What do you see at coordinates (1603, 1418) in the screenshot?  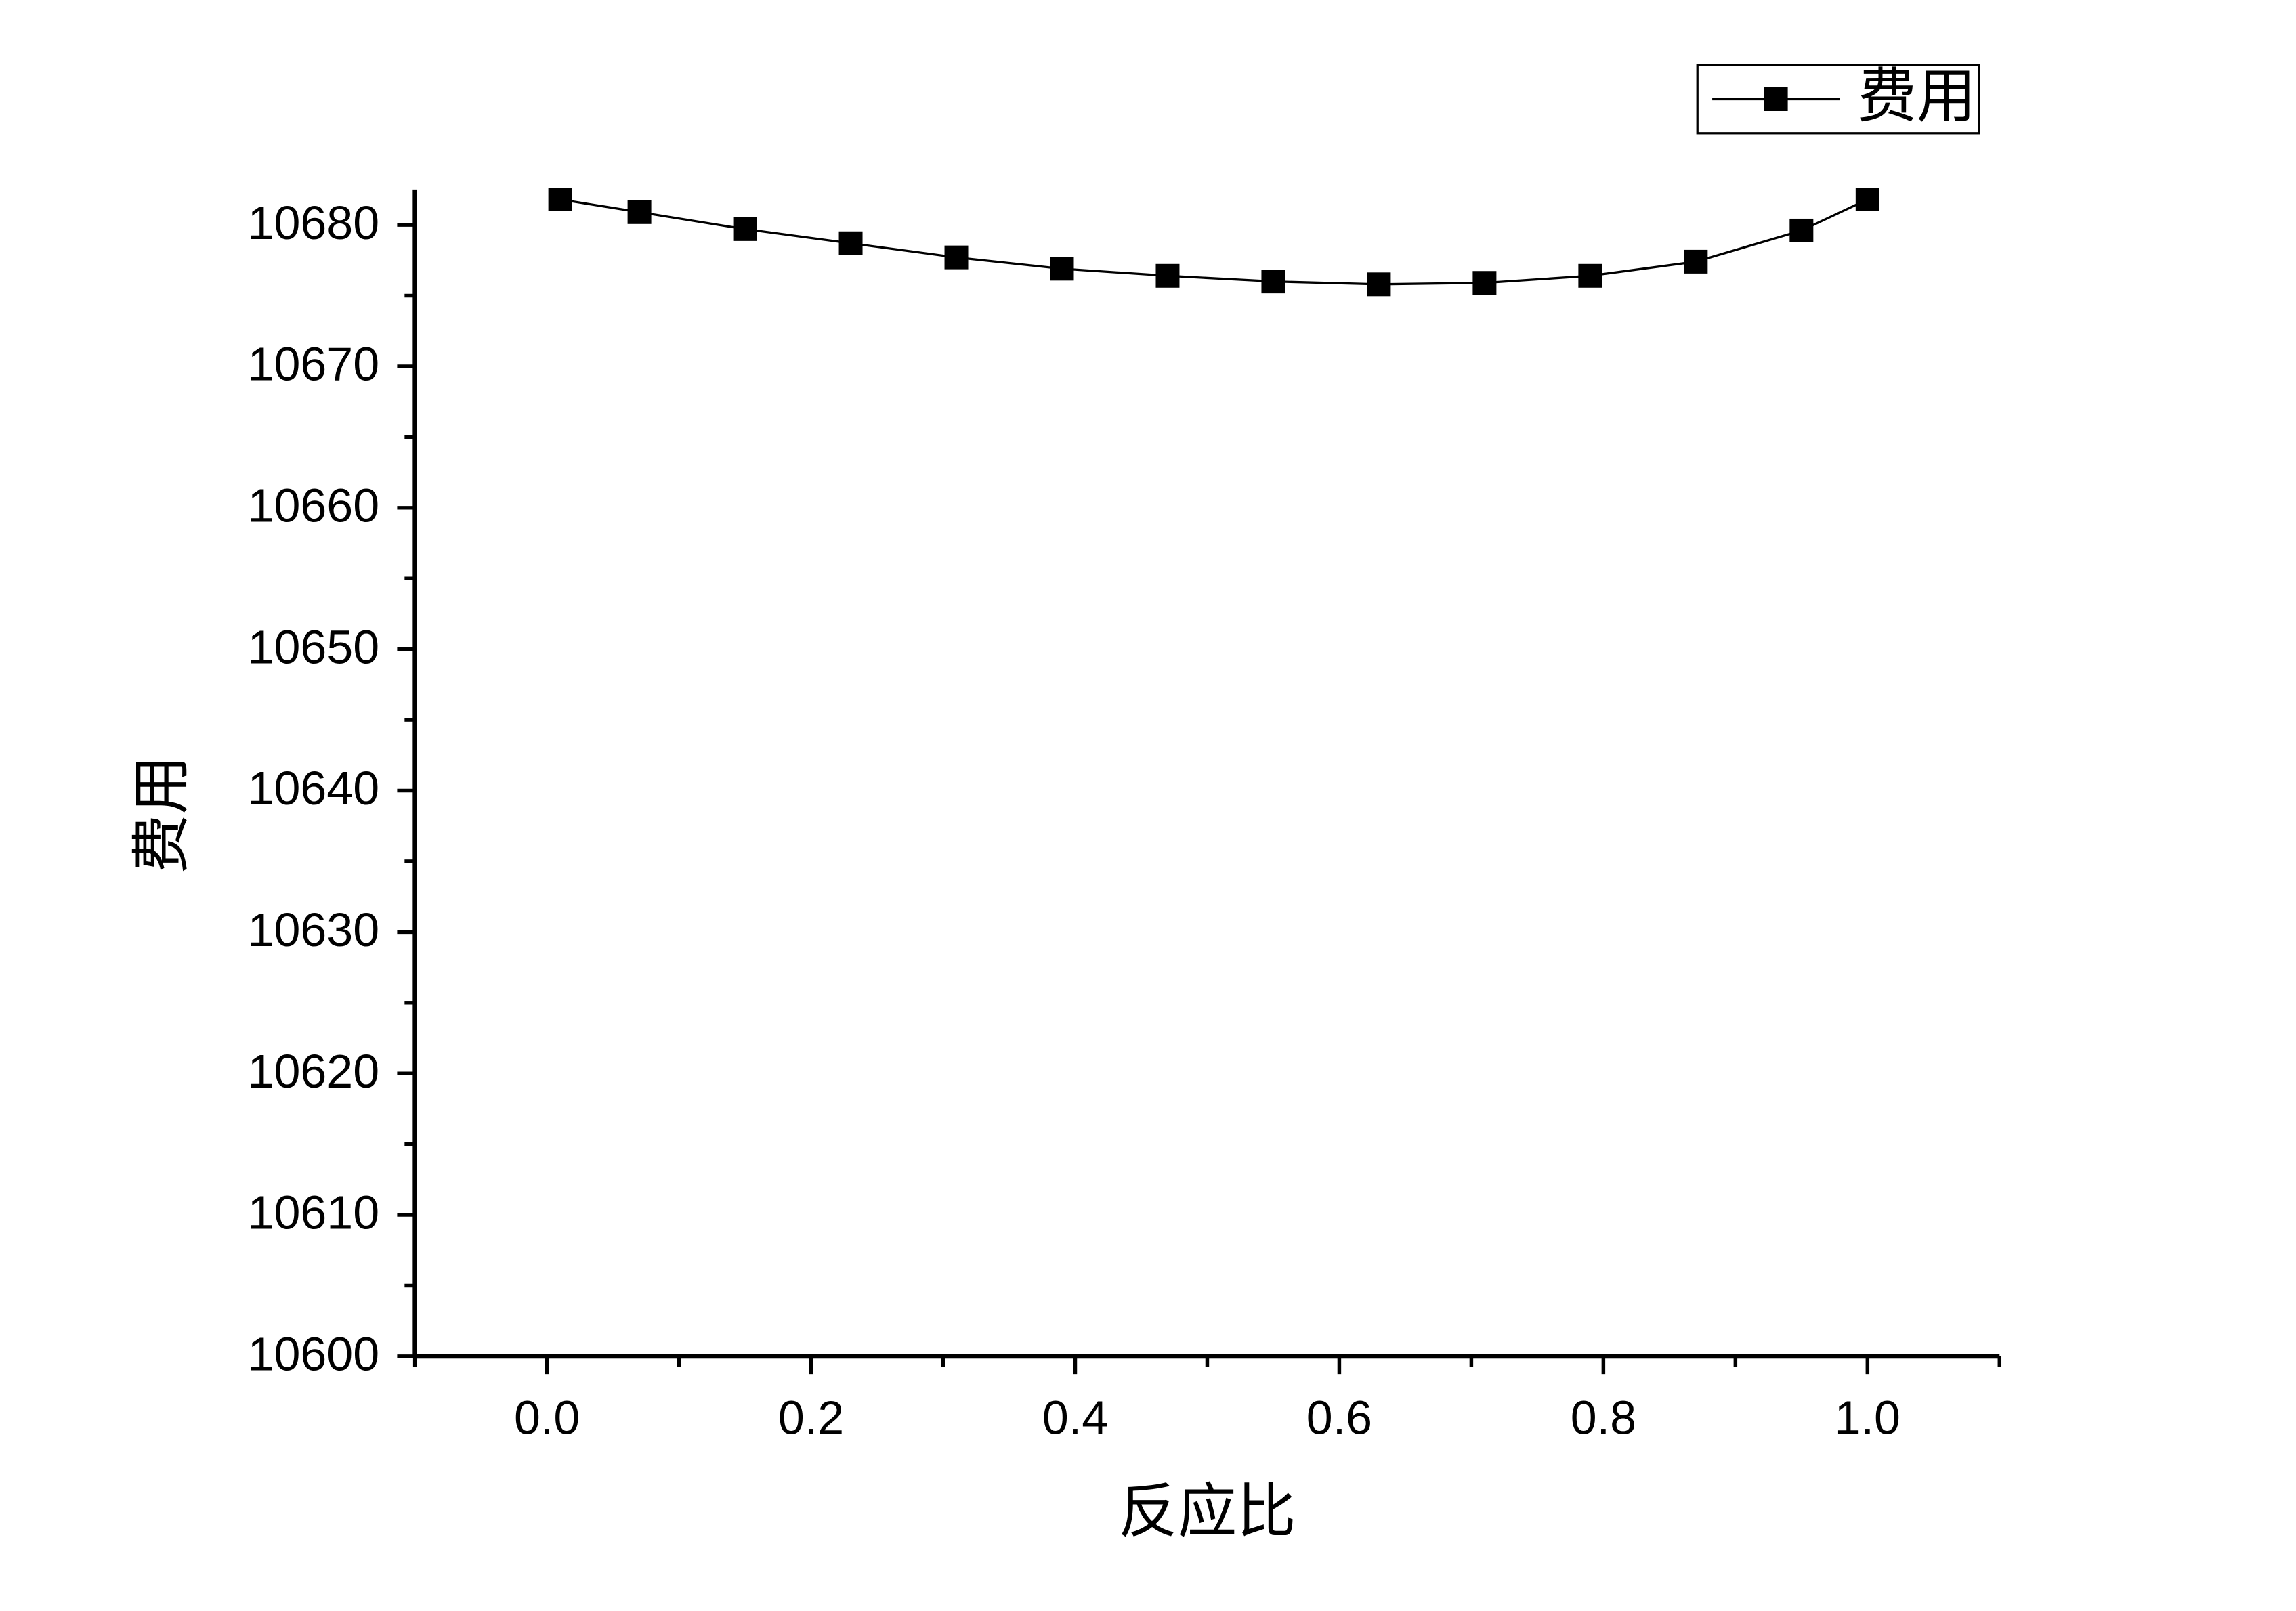 I see `x-tick-label: 0.8` at bounding box center [1603, 1418].